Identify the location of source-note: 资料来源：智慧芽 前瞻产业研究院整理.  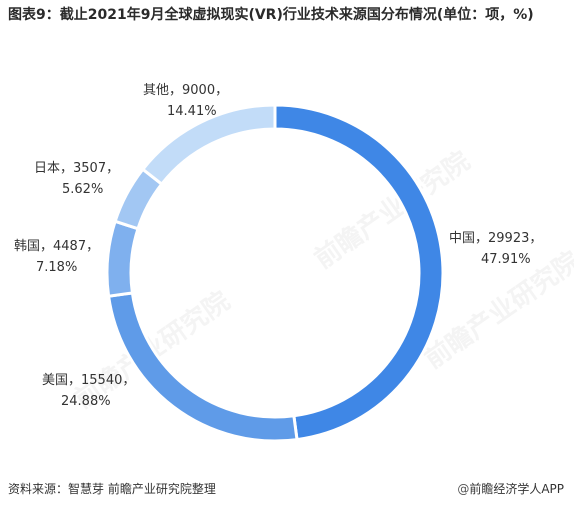
(112, 489).